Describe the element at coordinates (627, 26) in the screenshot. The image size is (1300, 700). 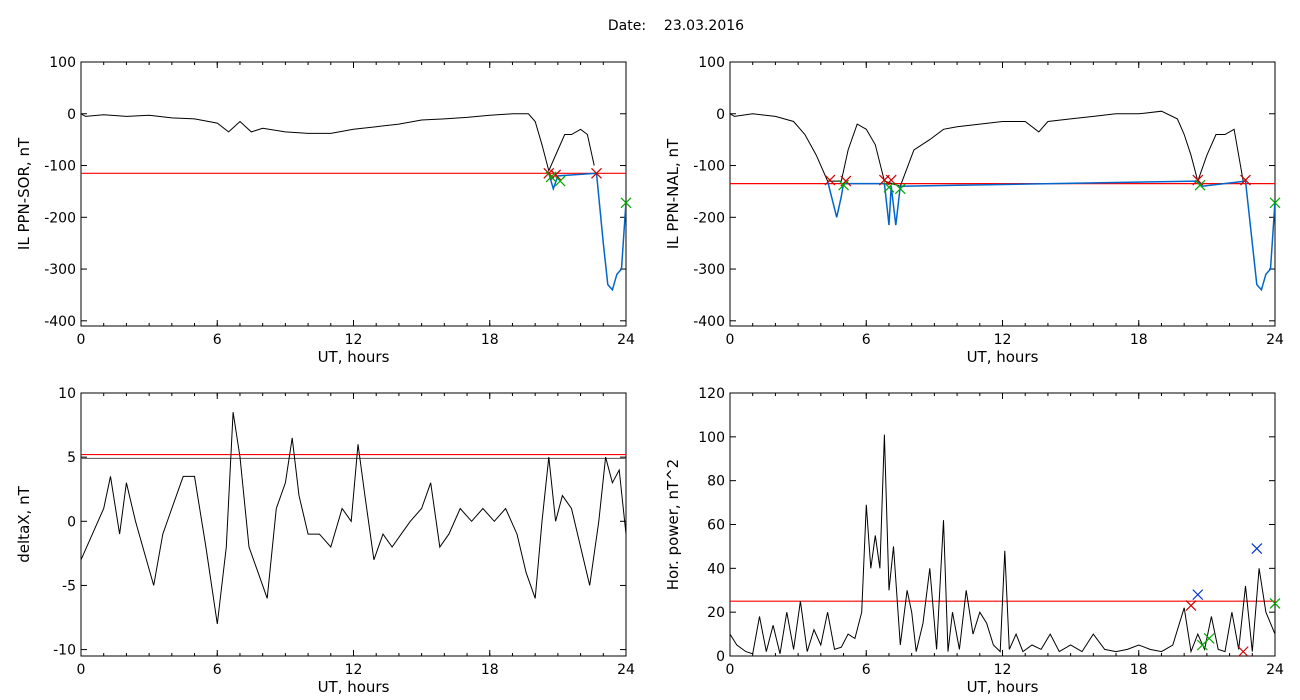
I see `date-label: Date:` at that location.